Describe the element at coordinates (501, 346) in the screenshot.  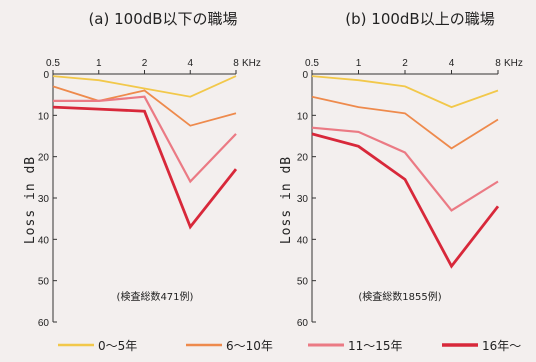
I see `legend-label: 16年～` at that location.